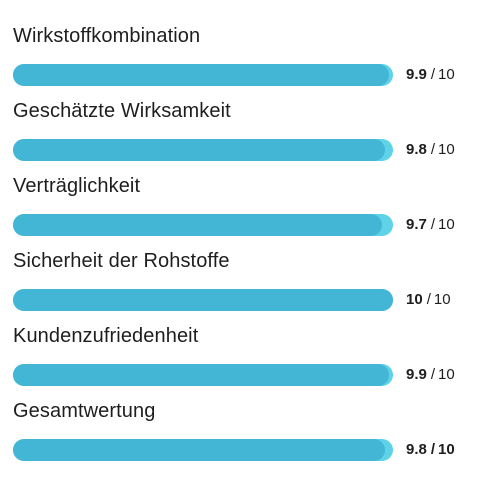 The width and height of the screenshot is (482, 495). Describe the element at coordinates (414, 299) in the screenshot. I see `rating-score-value: 10` at that location.